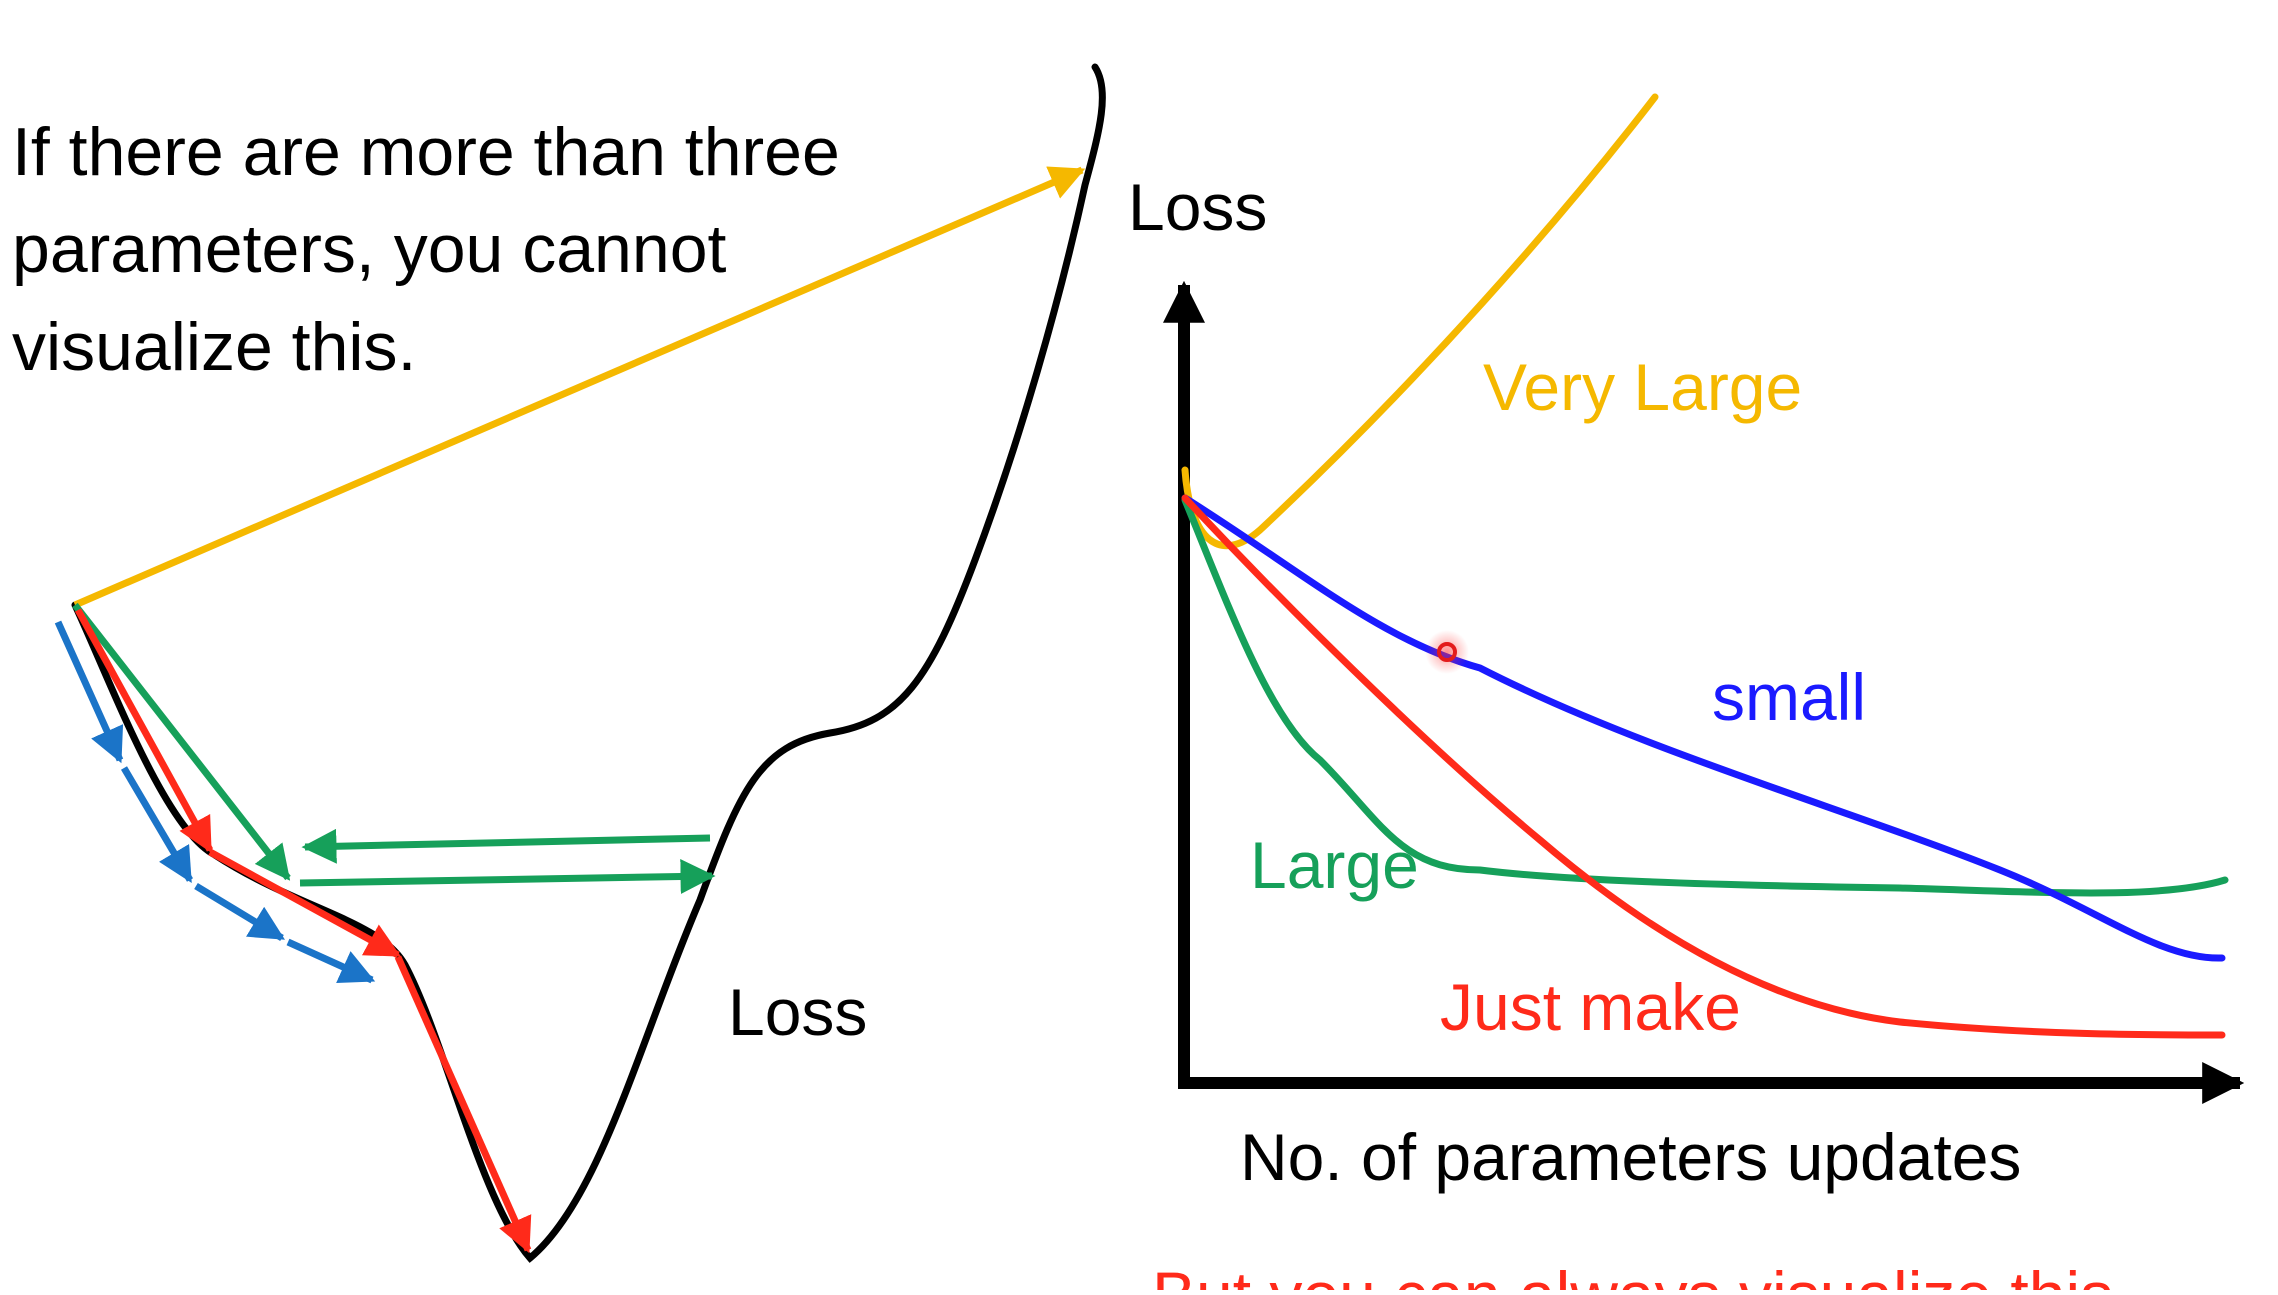  I want to click on very-large-label: Very Large, so click(1642, 387).